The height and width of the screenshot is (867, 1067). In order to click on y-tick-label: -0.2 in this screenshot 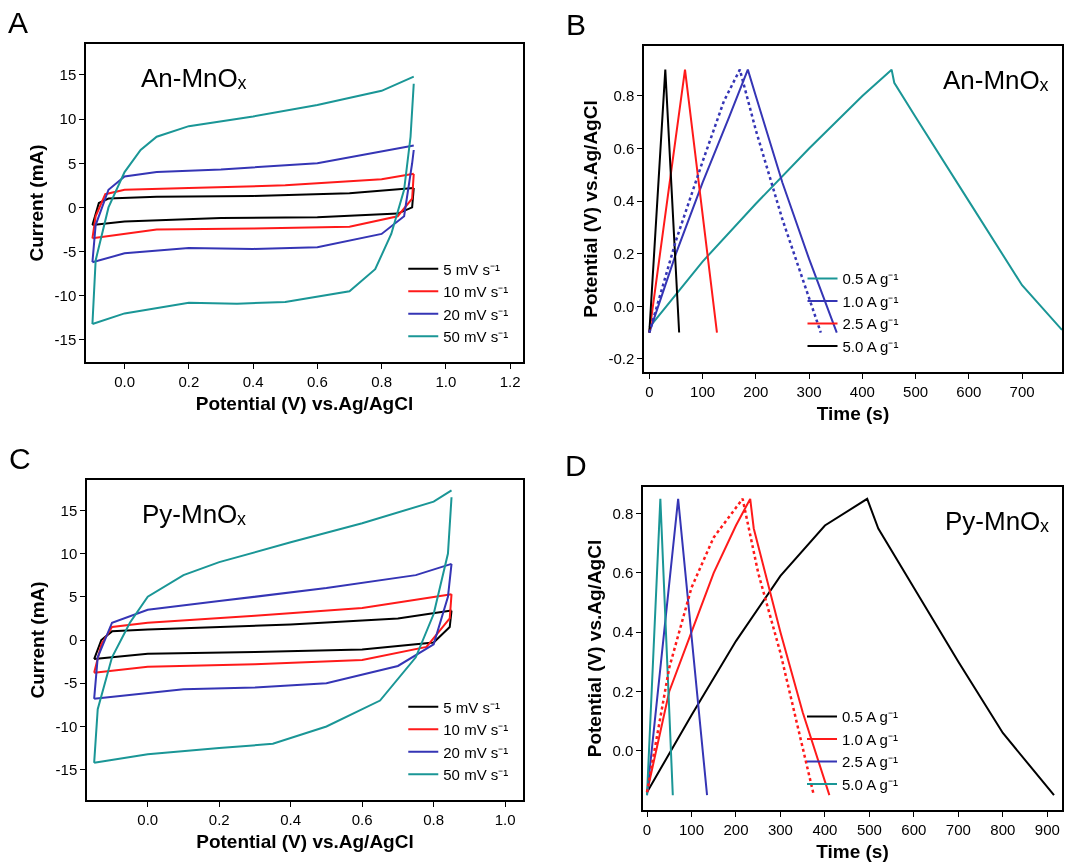, I will do `click(621, 359)`.